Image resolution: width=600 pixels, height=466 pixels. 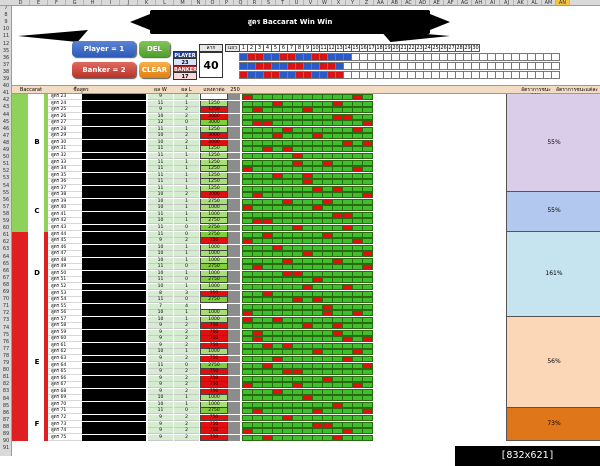 I want to click on column-header: L, so click(x=165, y=2).